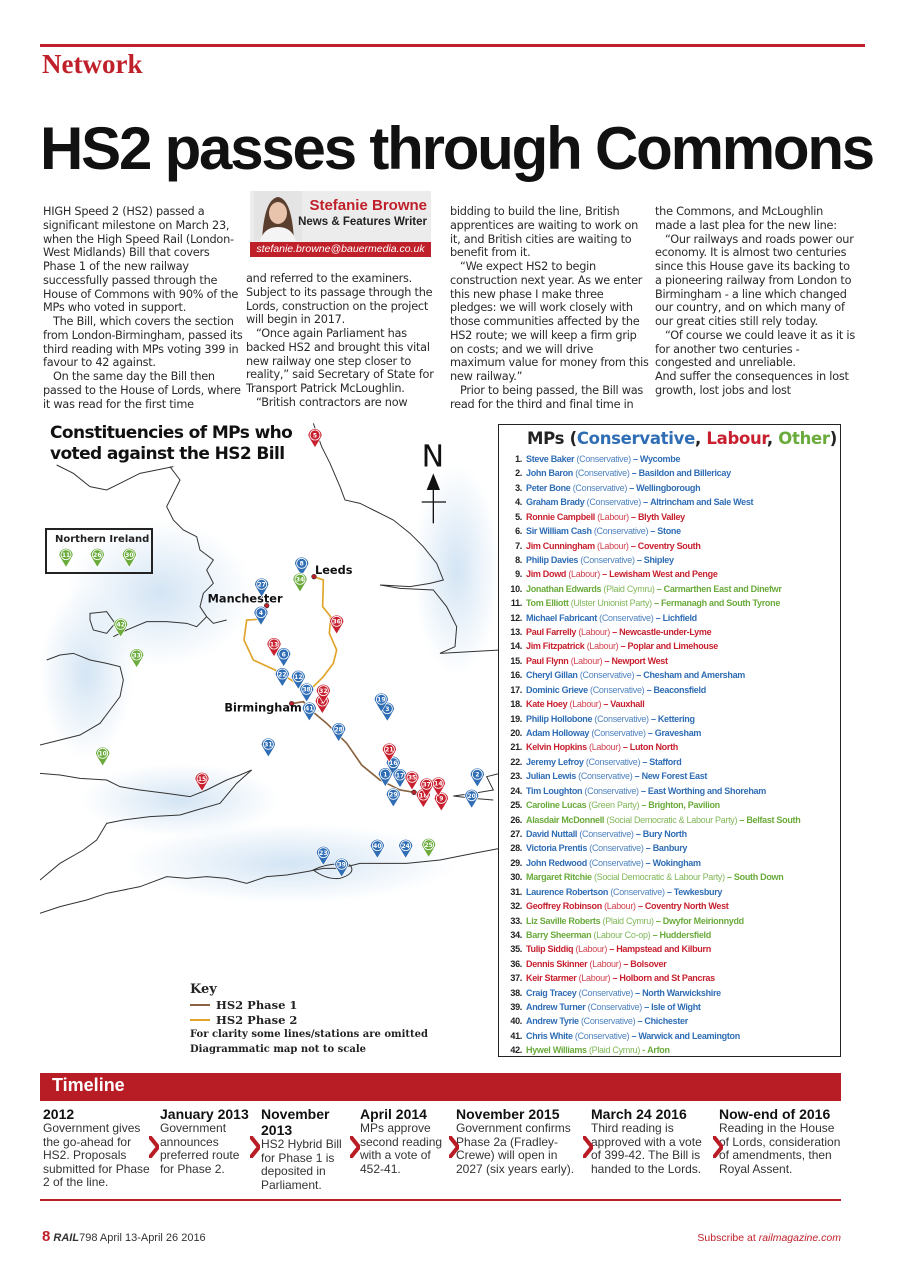 Image resolution: width=905 pixels, height=1280 pixels. What do you see at coordinates (102, 539) in the screenshot?
I see `northern-ireland-label: Northern Ireland` at bounding box center [102, 539].